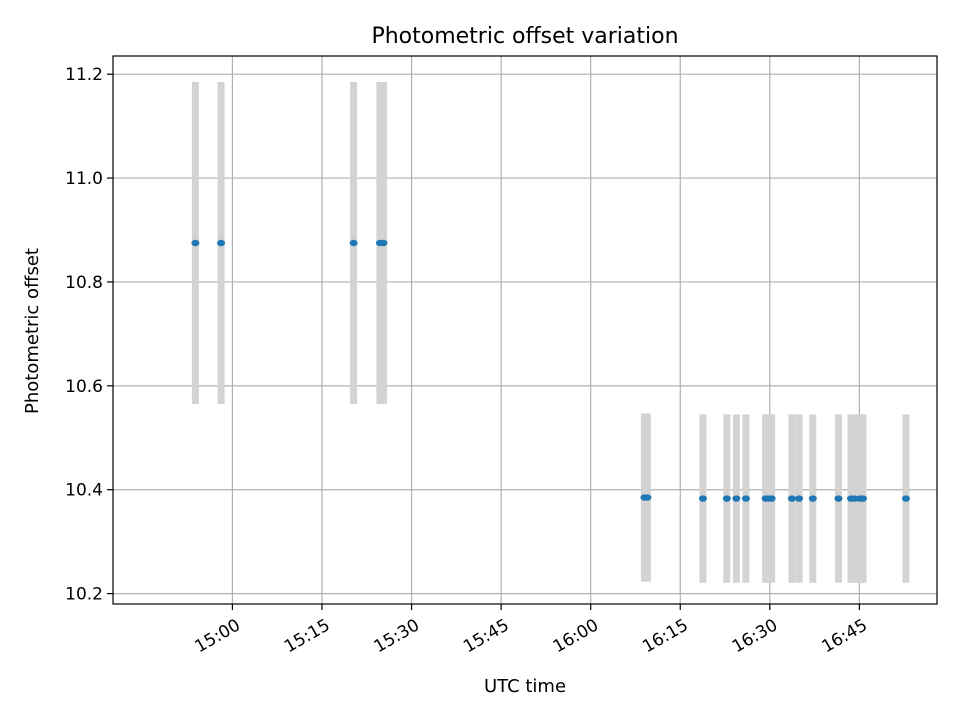  What do you see at coordinates (84, 491) in the screenshot?
I see `y-tick-label: 10.4` at bounding box center [84, 491].